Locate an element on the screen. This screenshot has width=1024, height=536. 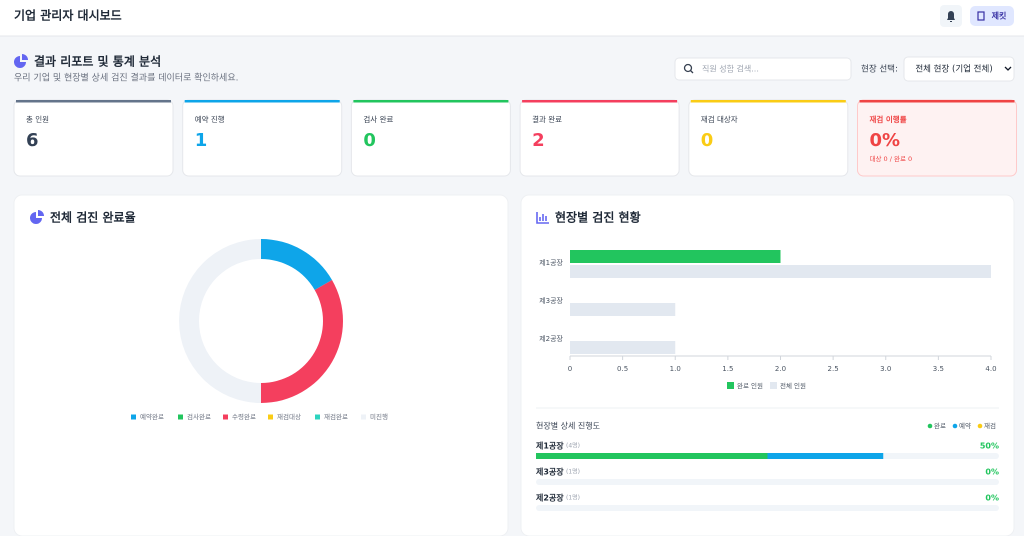
legend-label: 검사완료 is located at coordinates (199, 416).